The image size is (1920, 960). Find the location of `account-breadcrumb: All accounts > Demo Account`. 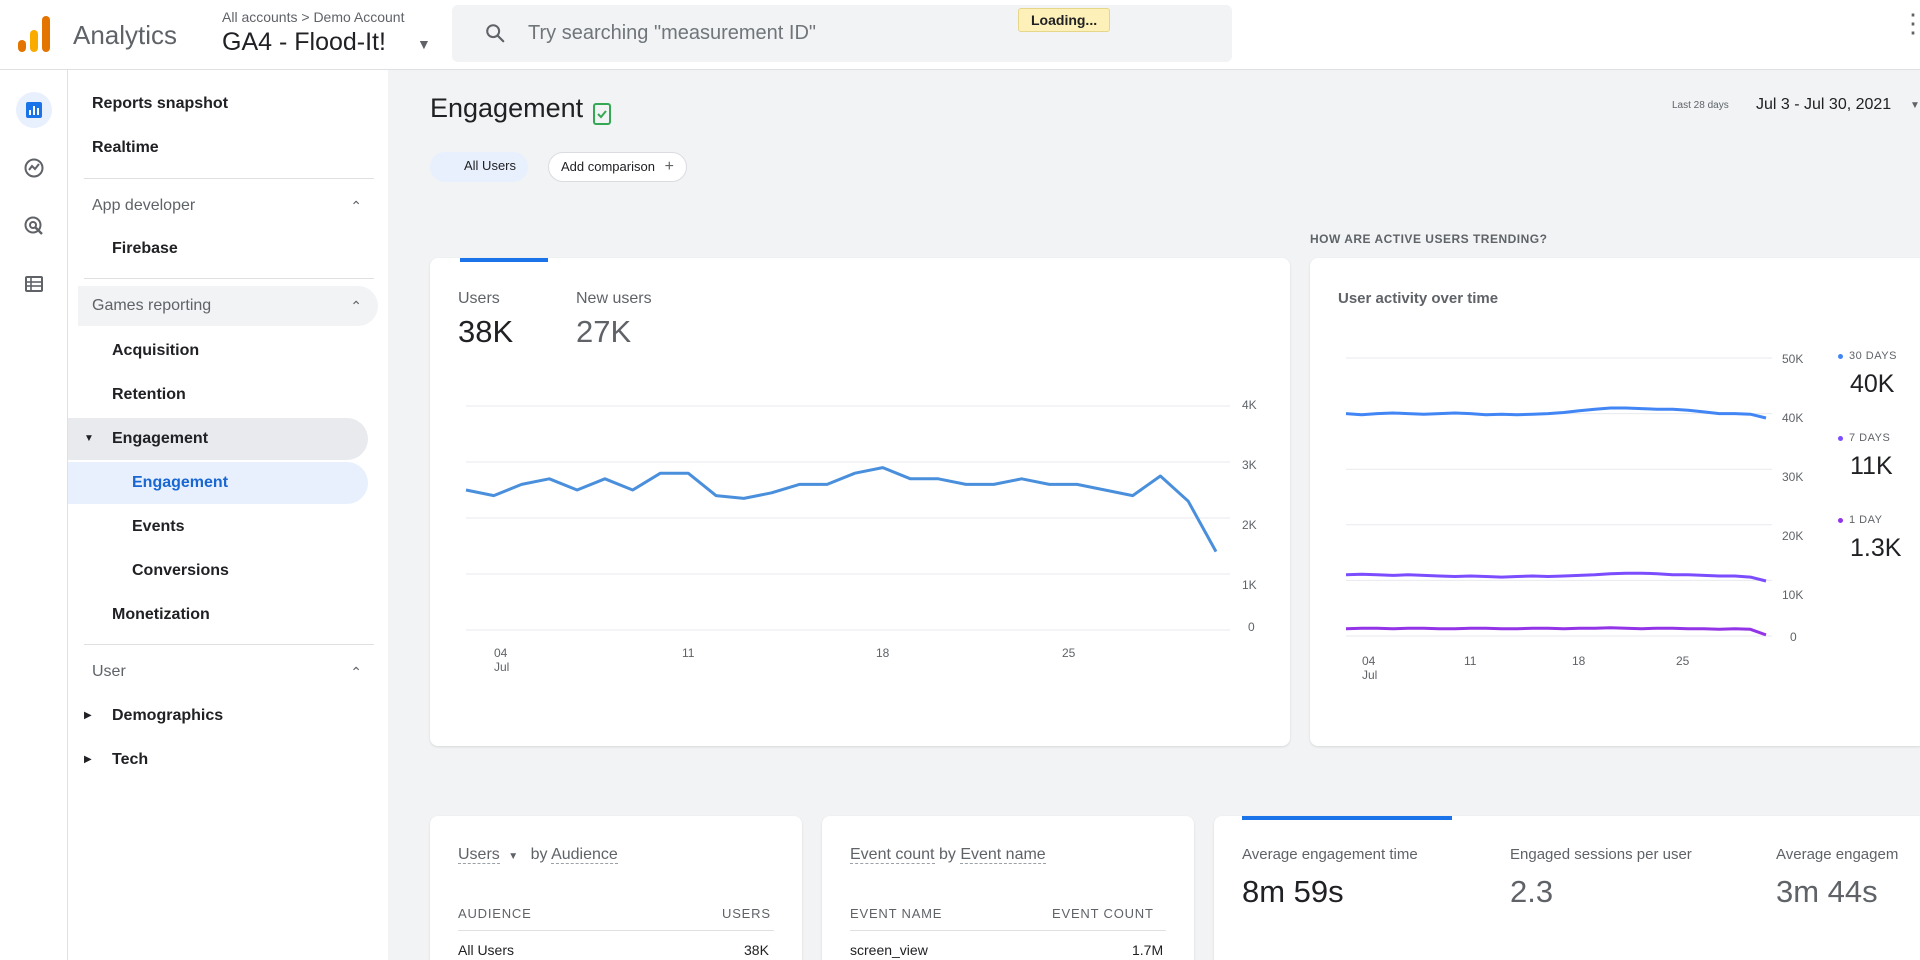

account-breadcrumb: All accounts > Demo Account is located at coordinates (313, 17).